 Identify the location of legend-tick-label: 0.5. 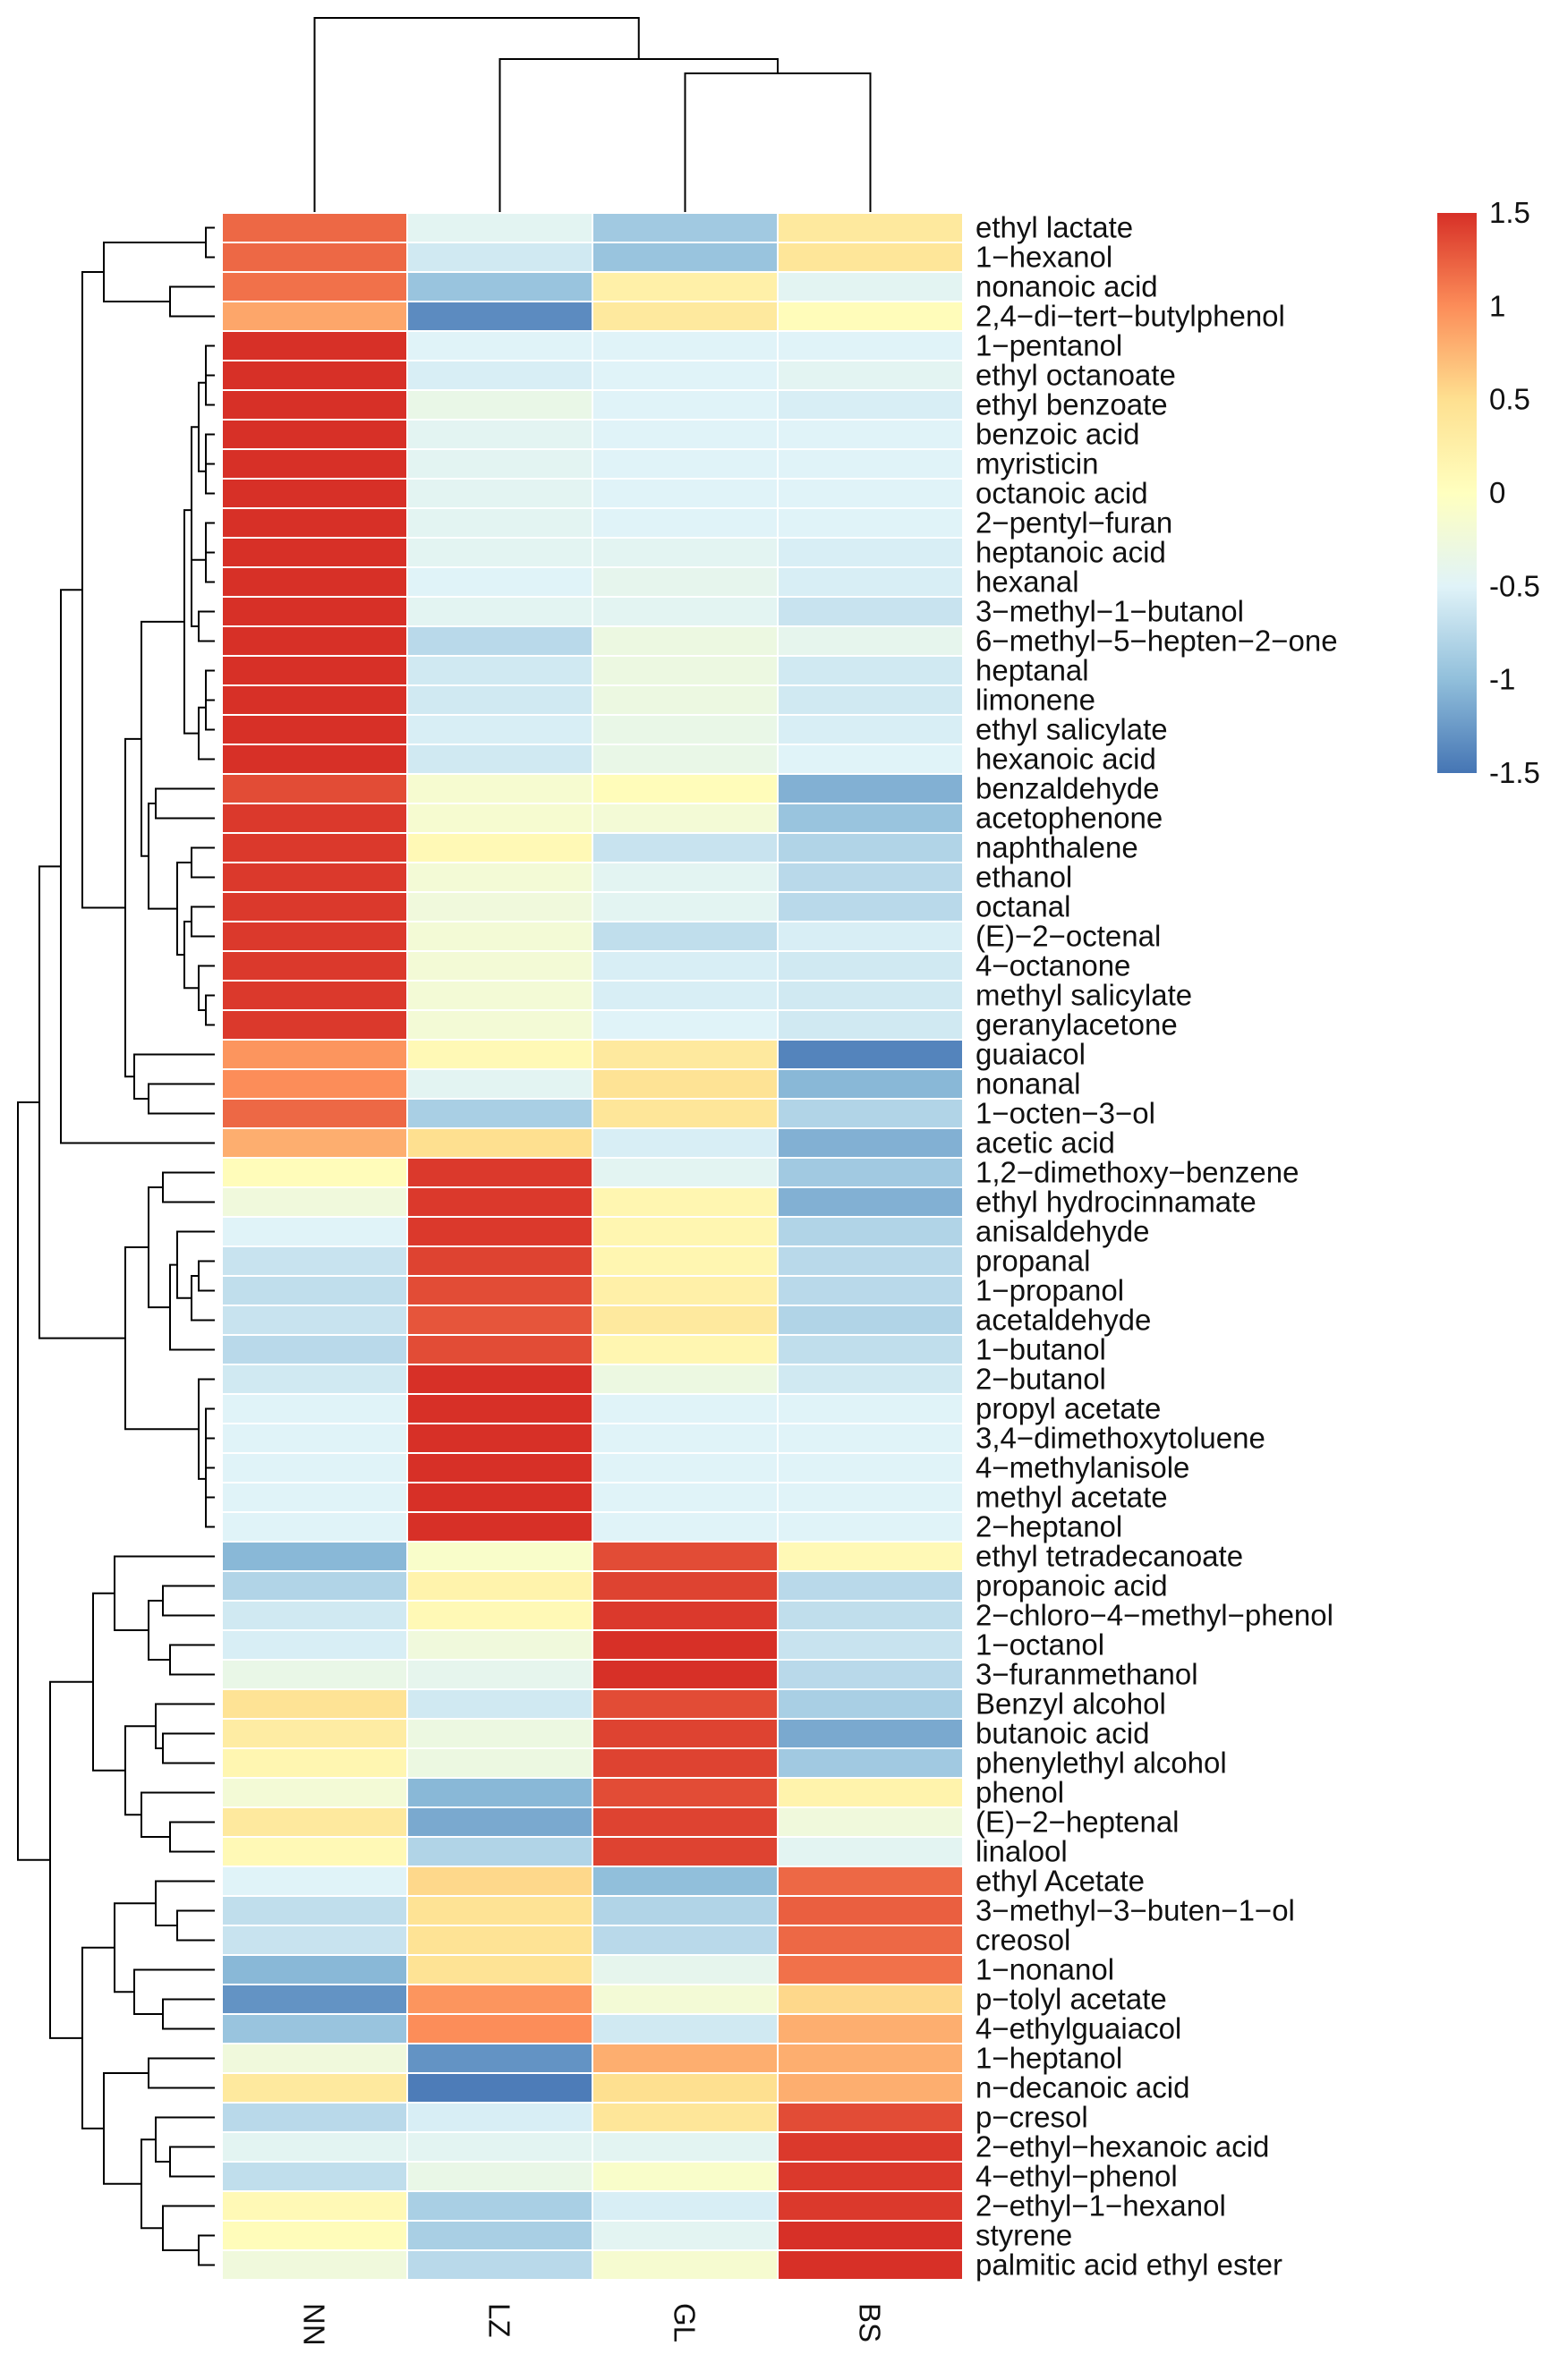
(1509, 399).